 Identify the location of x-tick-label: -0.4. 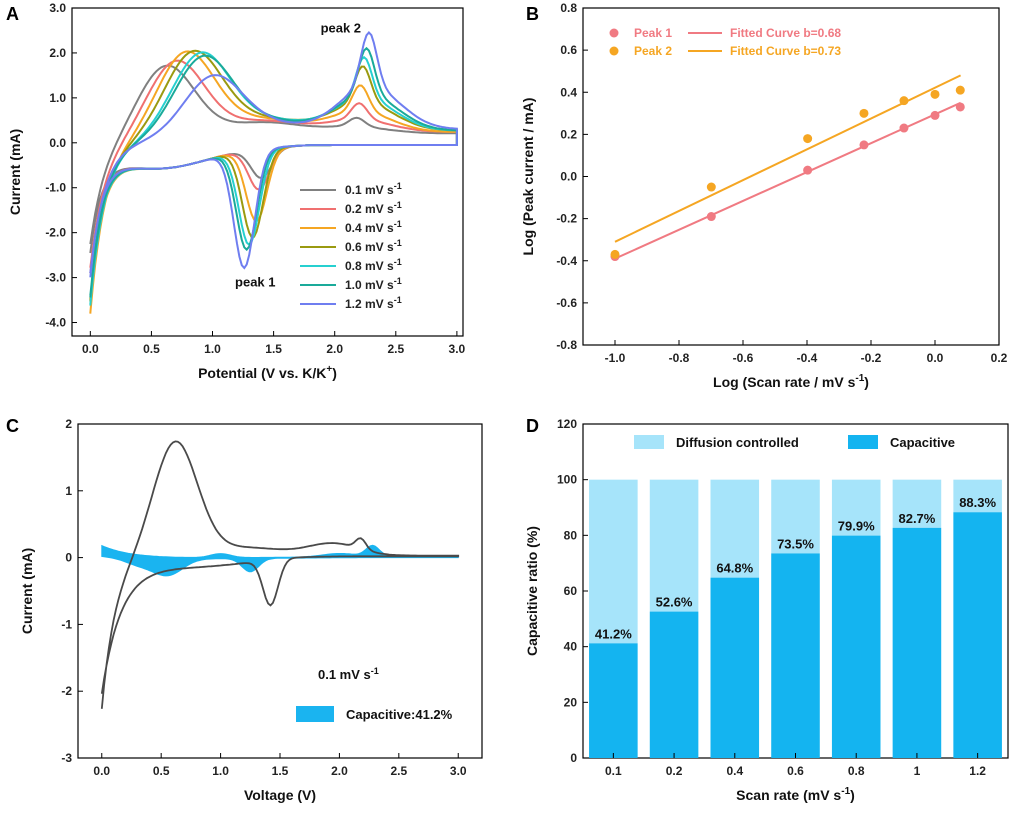
(807, 358).